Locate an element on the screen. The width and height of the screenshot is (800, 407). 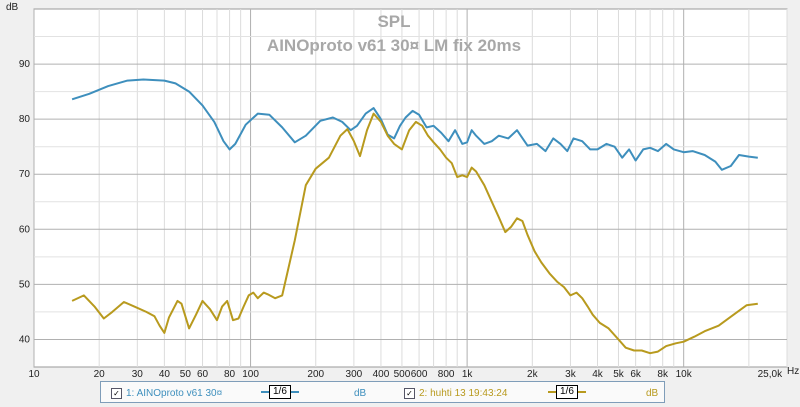
x-tick-label: 2k is located at coordinates (533, 374).